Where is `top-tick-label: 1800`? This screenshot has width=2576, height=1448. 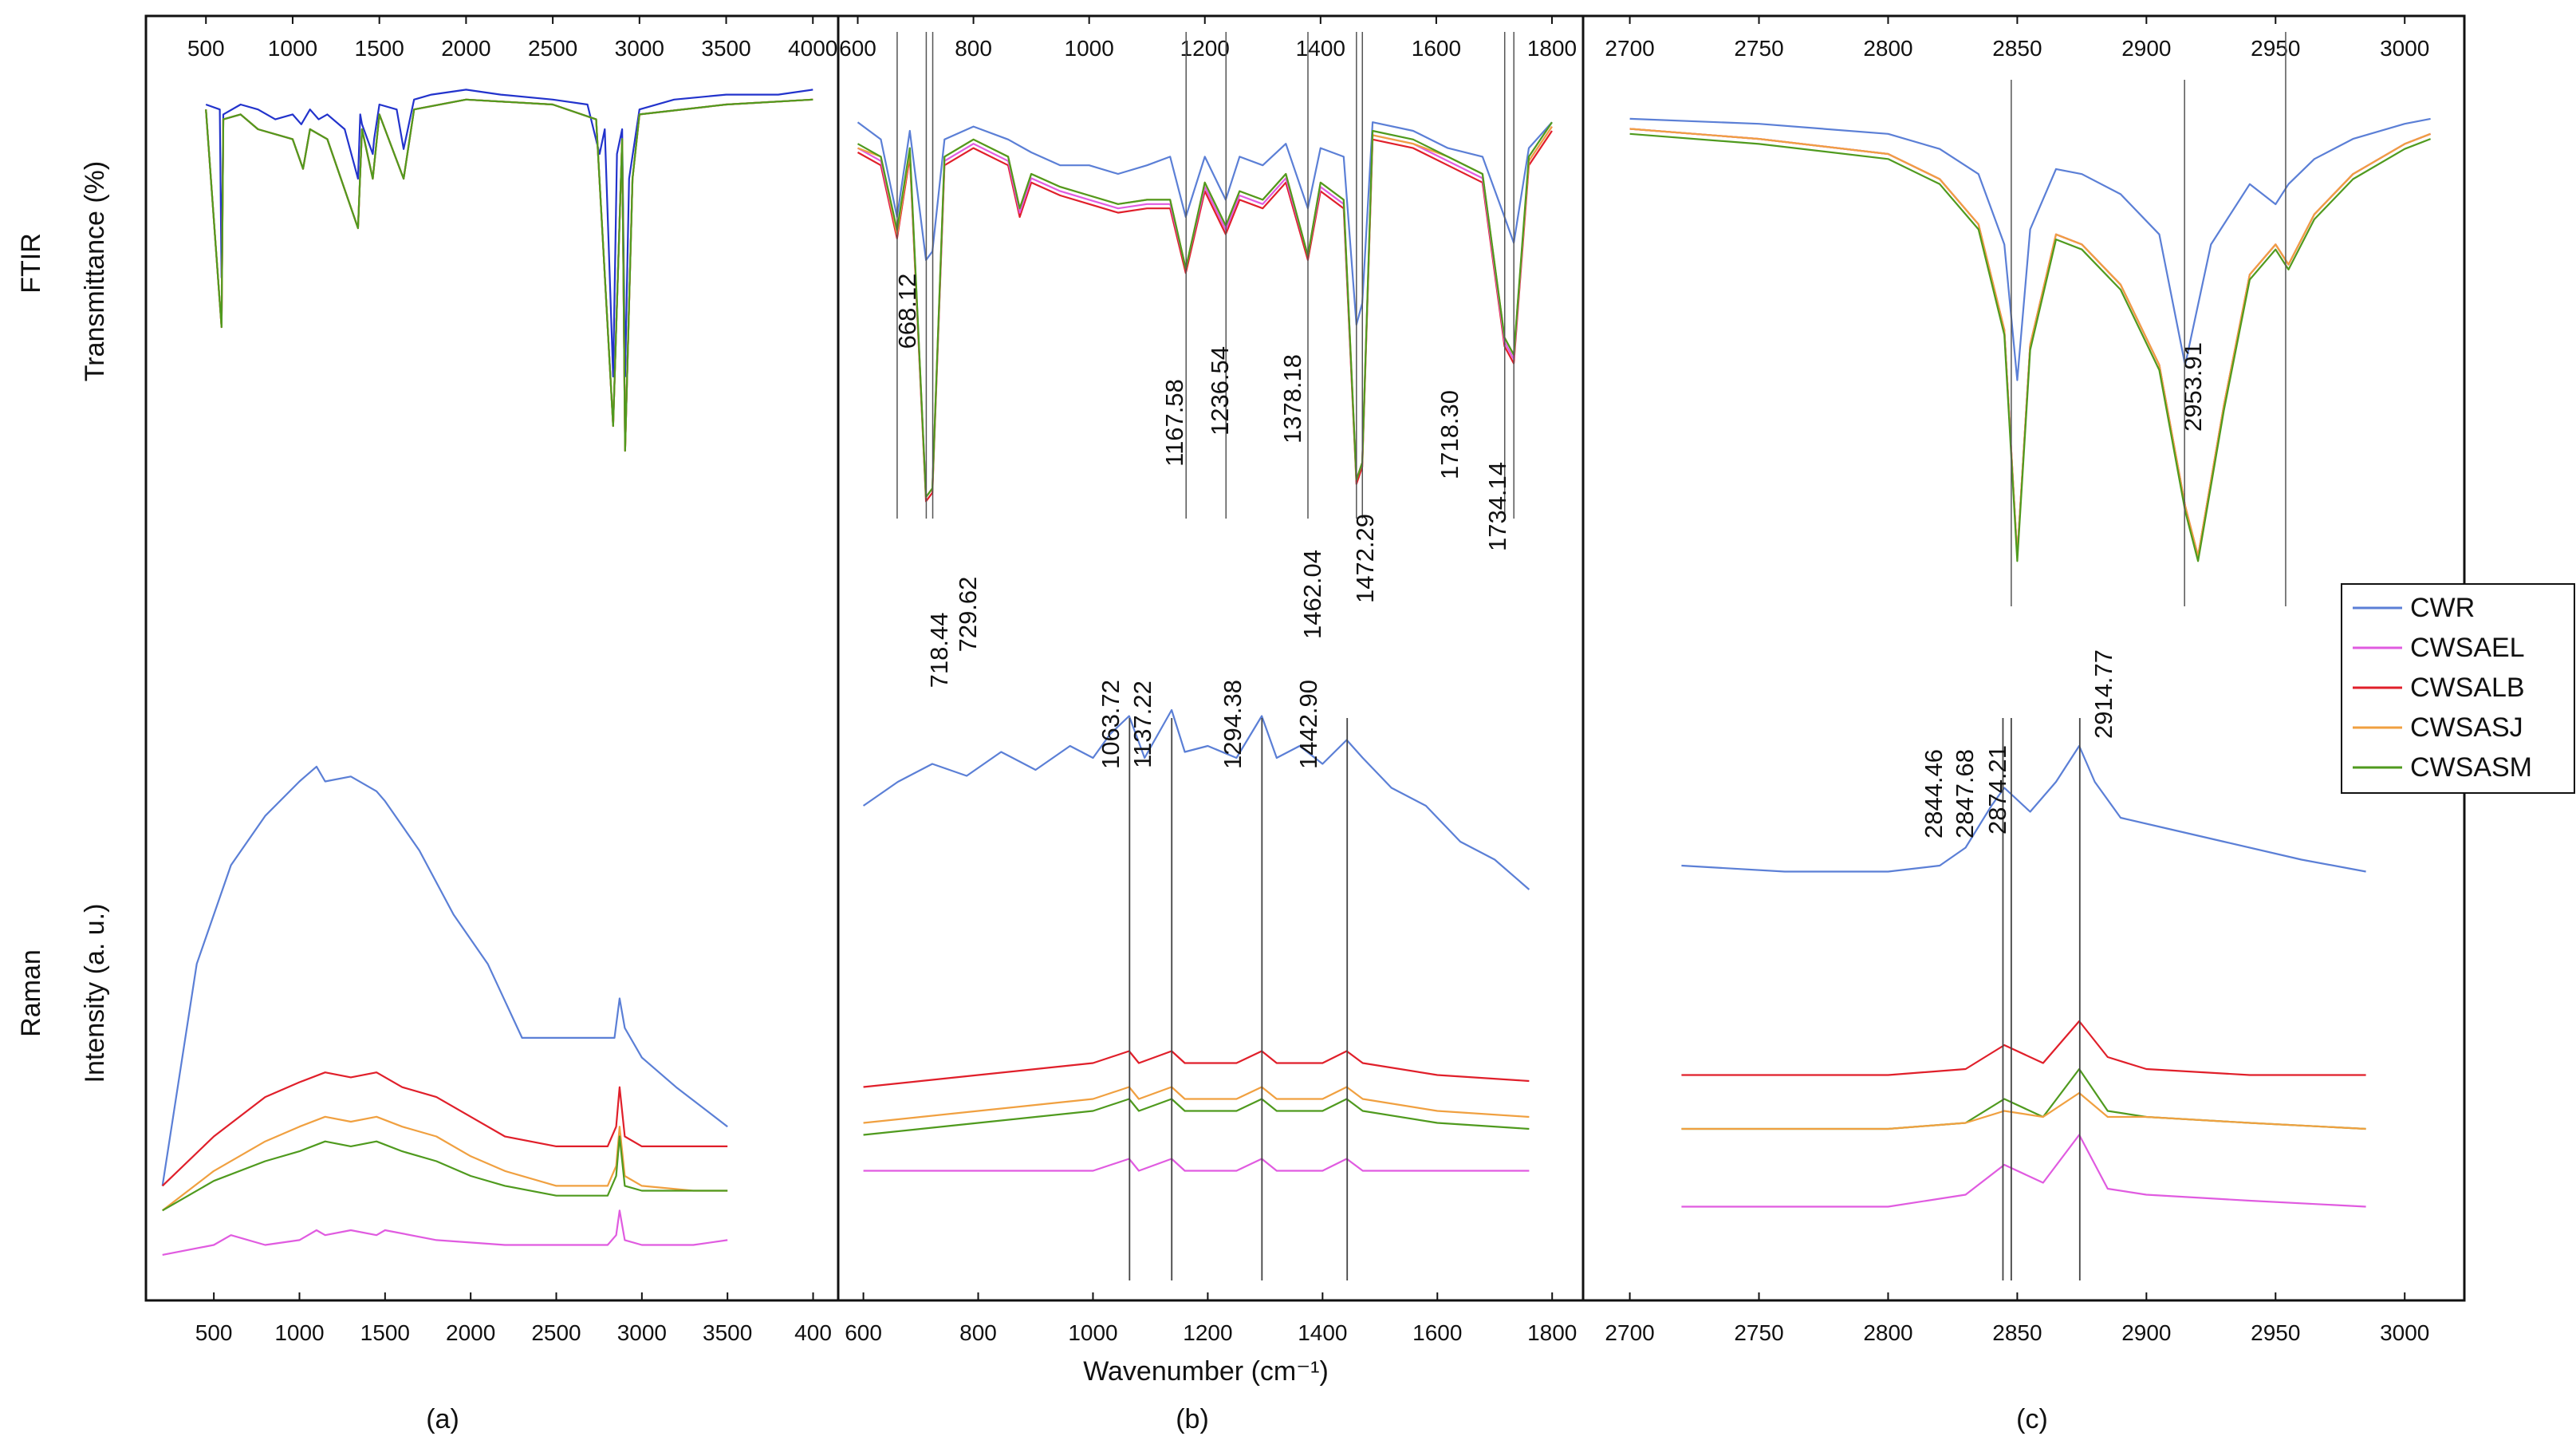 top-tick-label: 1800 is located at coordinates (1552, 49).